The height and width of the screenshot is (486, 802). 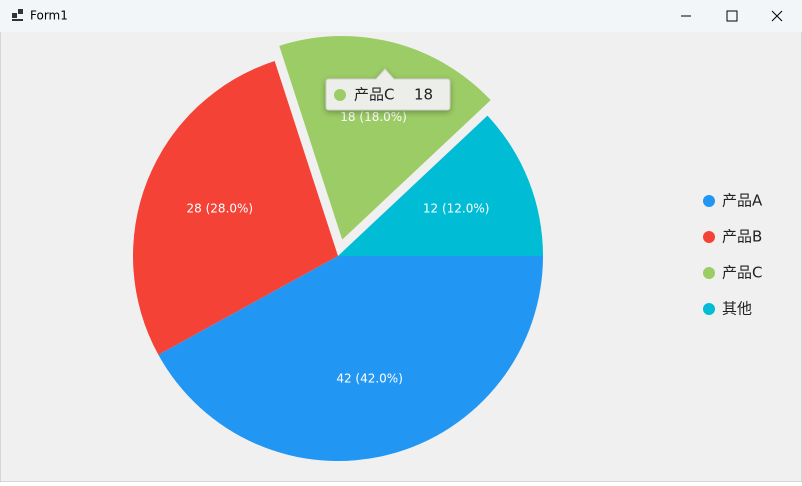 I want to click on legend-label: 产品B, so click(x=742, y=237).